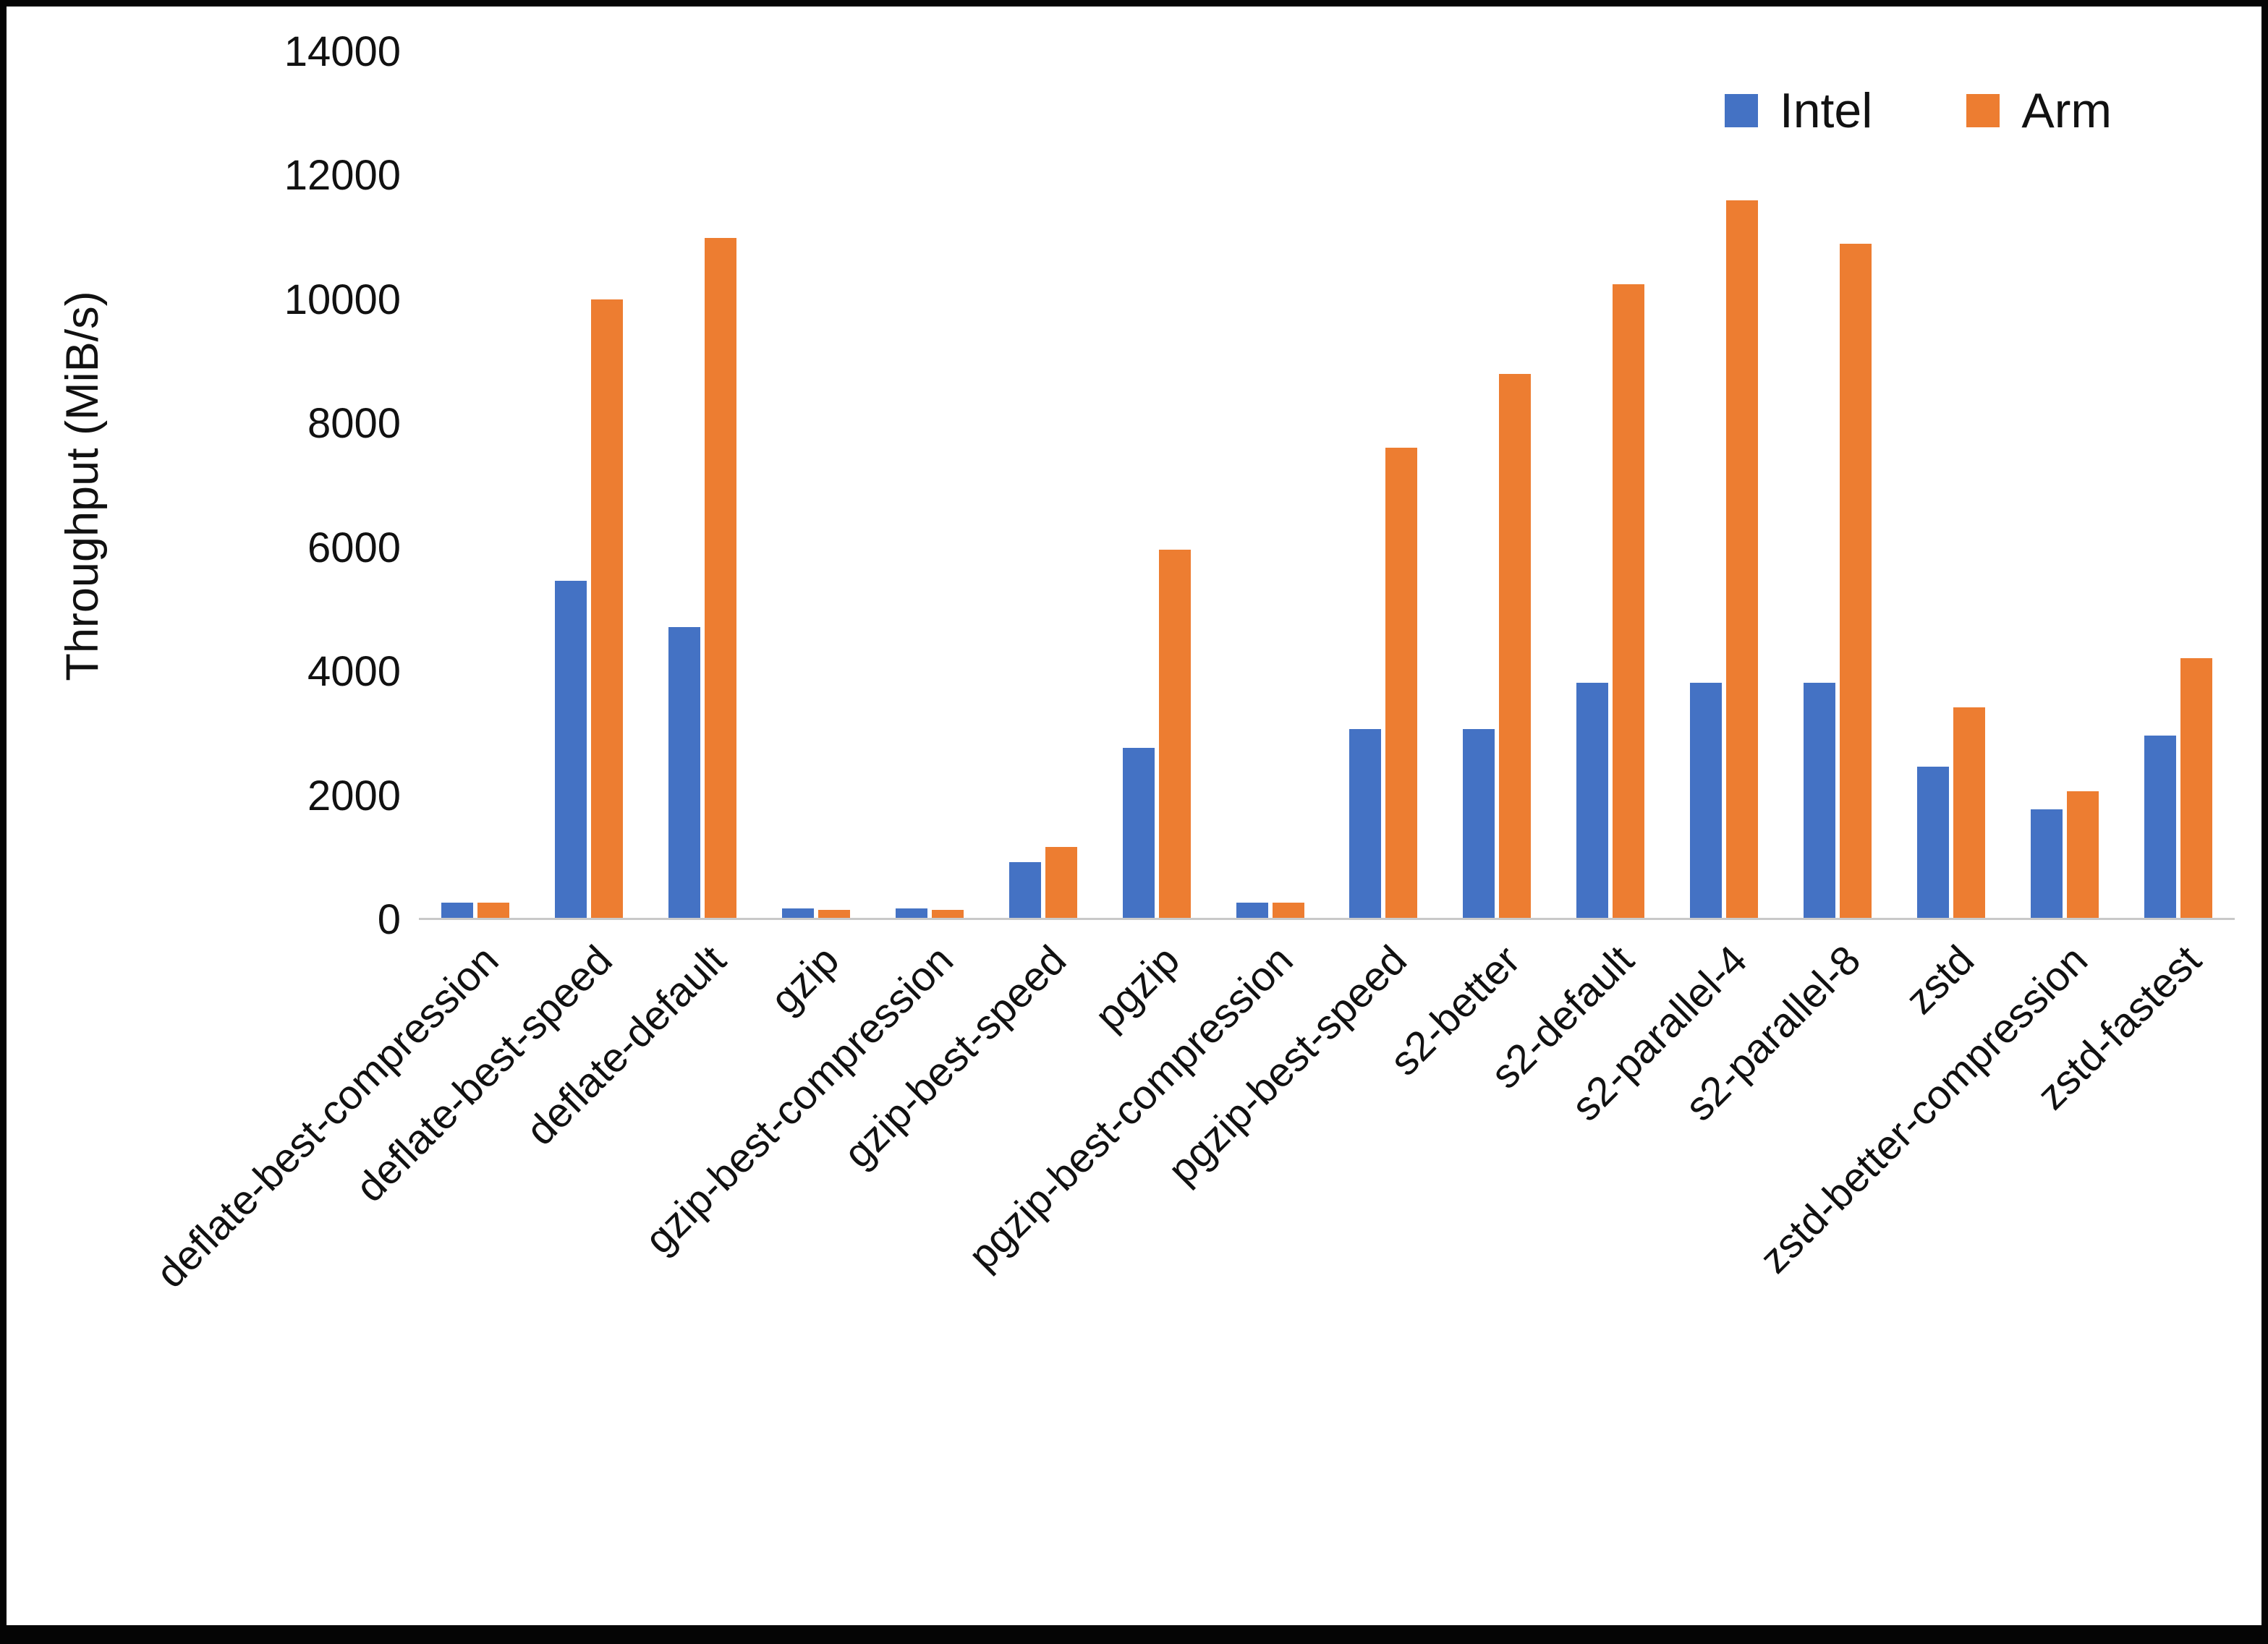  Describe the element at coordinates (82, 486) in the screenshot. I see `y-axis-title: Throughput (MiB/s)` at that location.